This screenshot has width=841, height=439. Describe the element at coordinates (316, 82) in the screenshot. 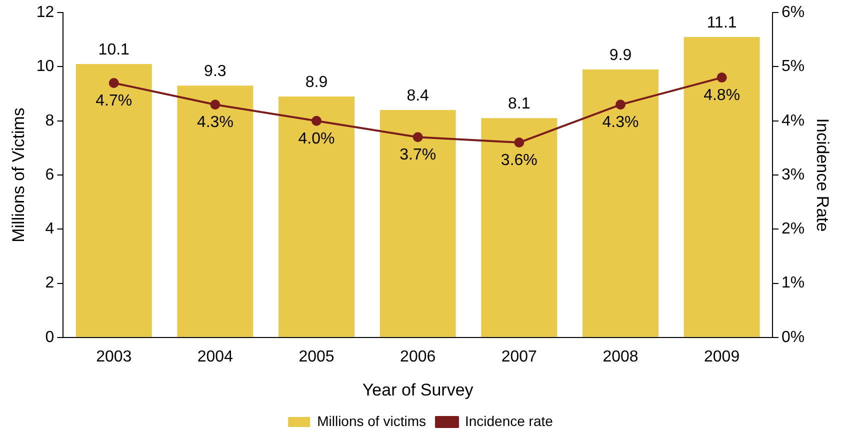

I see `data-label: 8.9` at that location.